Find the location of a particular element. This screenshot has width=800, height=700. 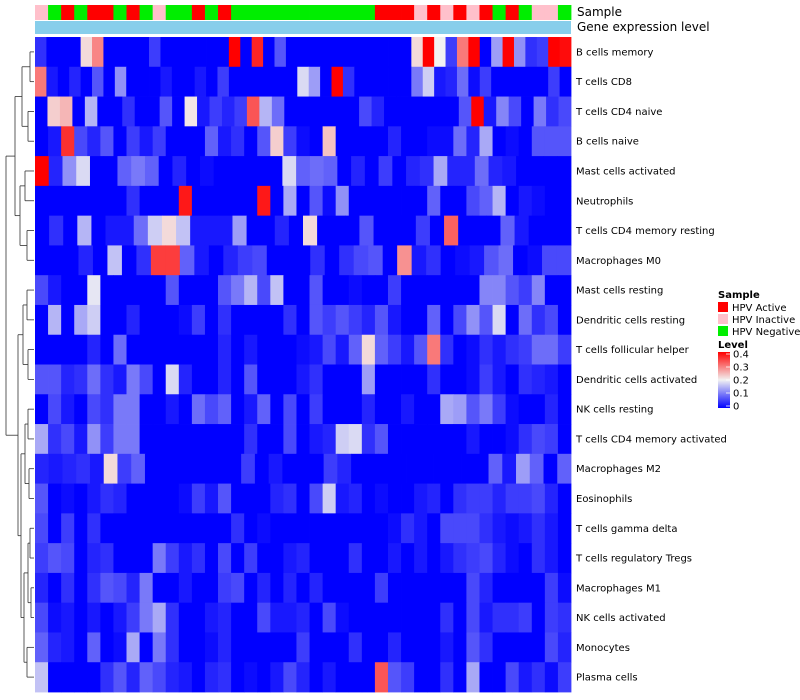

row-label: Macrophages M0 is located at coordinates (618, 261).